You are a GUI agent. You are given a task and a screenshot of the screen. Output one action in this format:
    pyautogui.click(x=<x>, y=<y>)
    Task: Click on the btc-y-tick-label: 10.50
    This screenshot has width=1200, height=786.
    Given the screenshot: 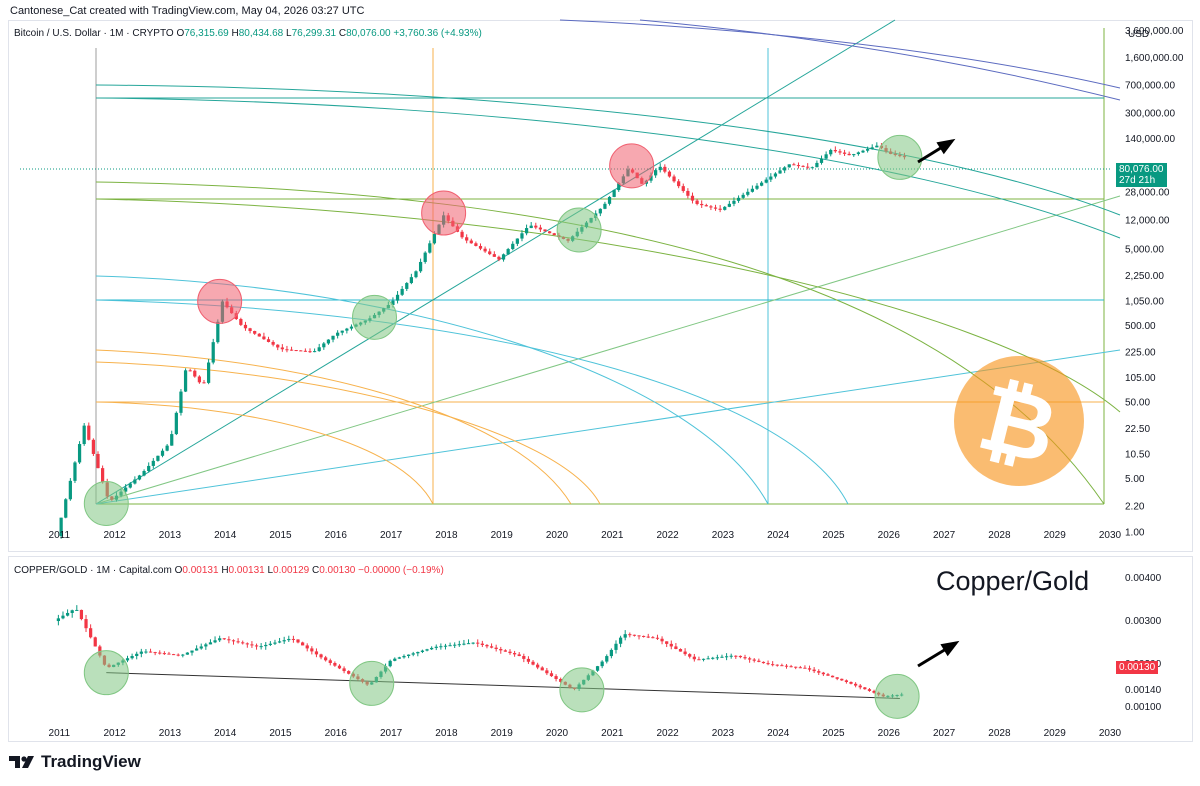 What is the action you would take?
    pyautogui.click(x=1137, y=454)
    